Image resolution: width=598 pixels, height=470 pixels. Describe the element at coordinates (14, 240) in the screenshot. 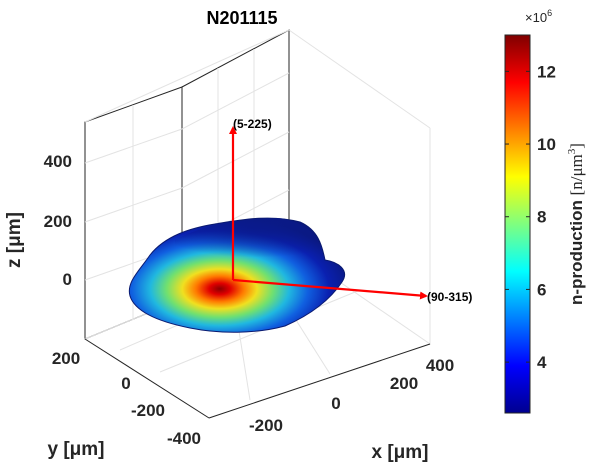

I see `z-axis-label: z [μm]` at that location.